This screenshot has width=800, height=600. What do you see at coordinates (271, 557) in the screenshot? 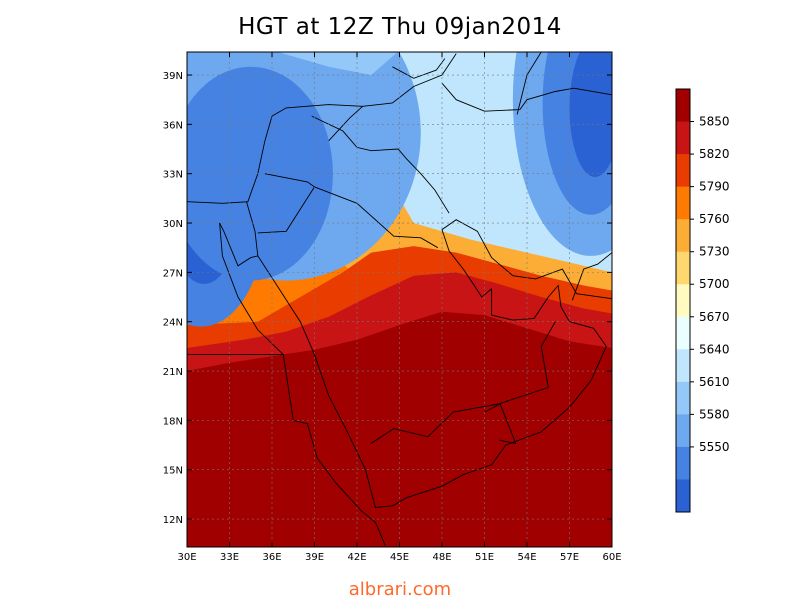
I see `x-tick-label: 36E` at bounding box center [271, 557].